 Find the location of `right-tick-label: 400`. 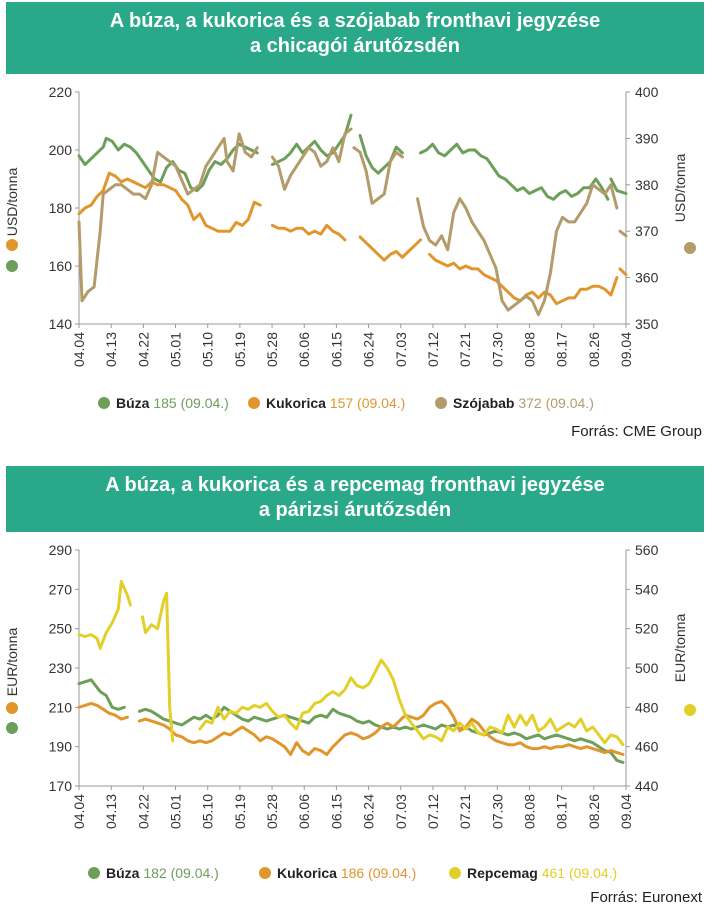

right-tick-label: 400 is located at coordinates (647, 92).